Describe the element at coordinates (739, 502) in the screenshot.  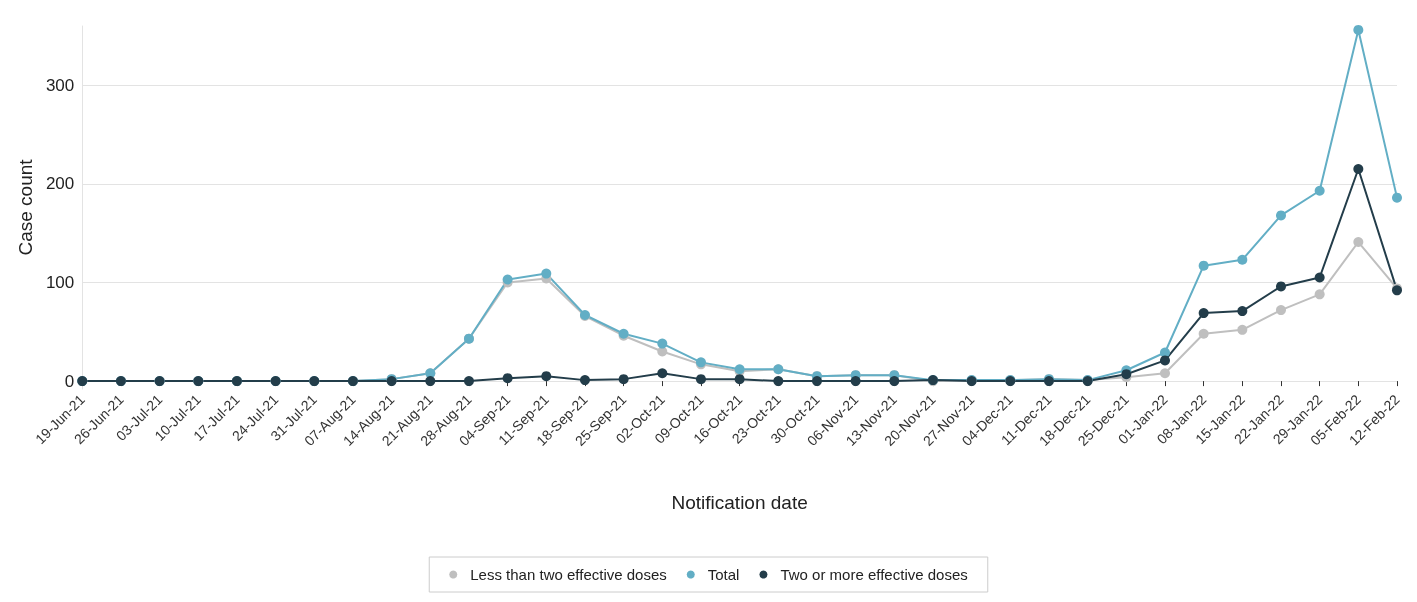
I see `x-axis-title: Notification date` at that location.